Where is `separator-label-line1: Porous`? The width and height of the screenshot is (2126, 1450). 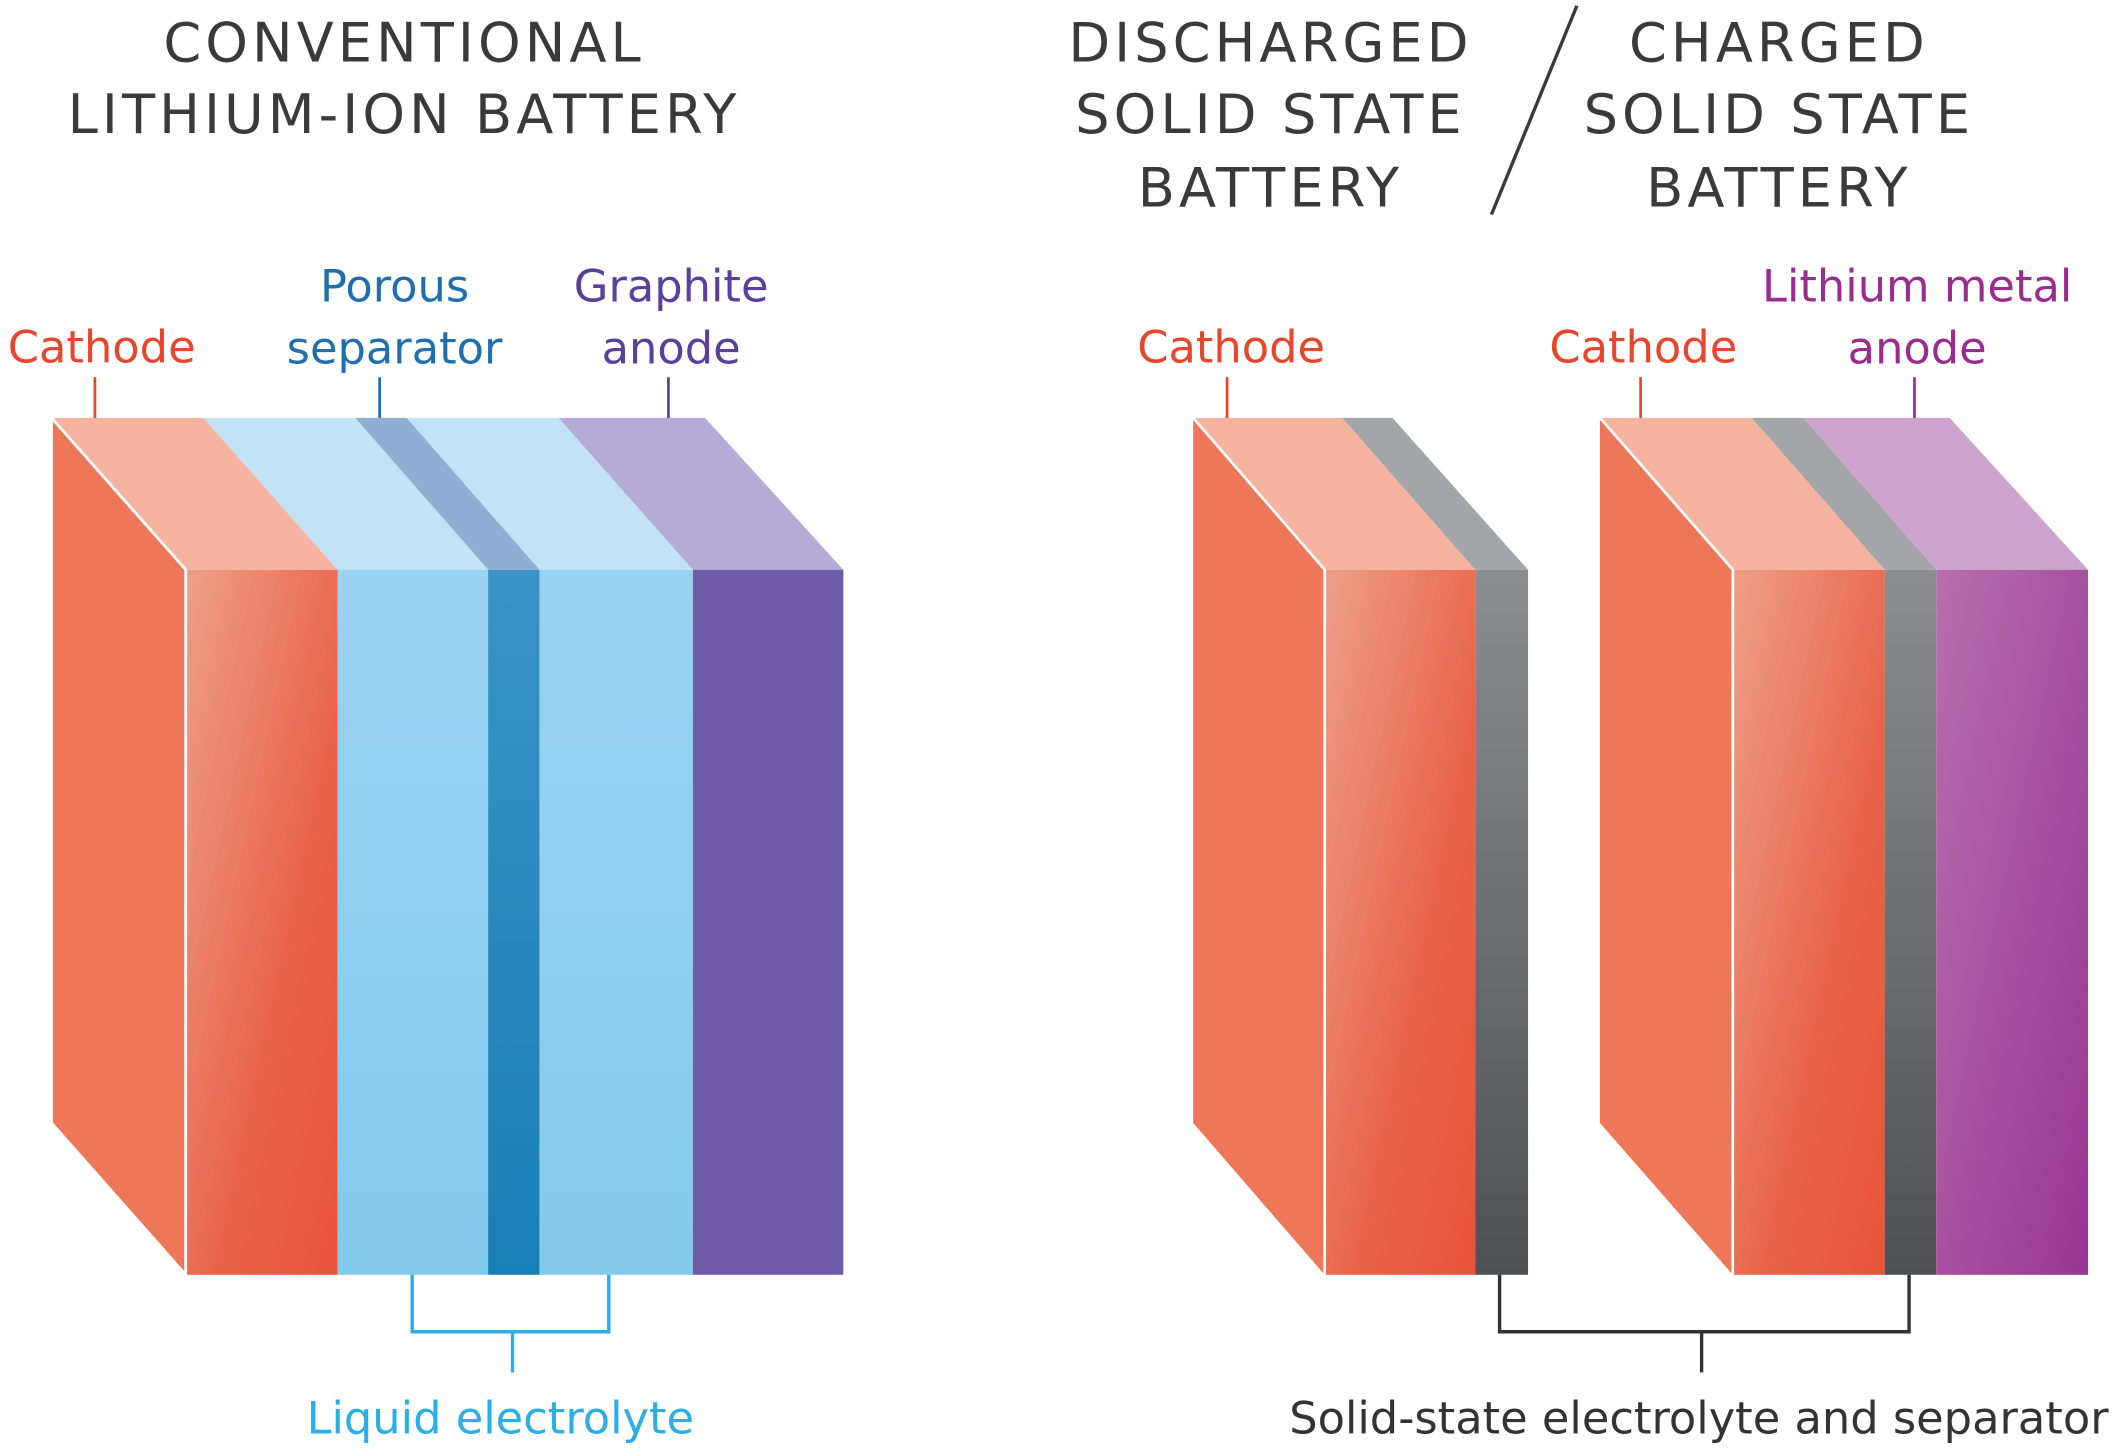
separator-label-line1: Porous is located at coordinates (394, 285).